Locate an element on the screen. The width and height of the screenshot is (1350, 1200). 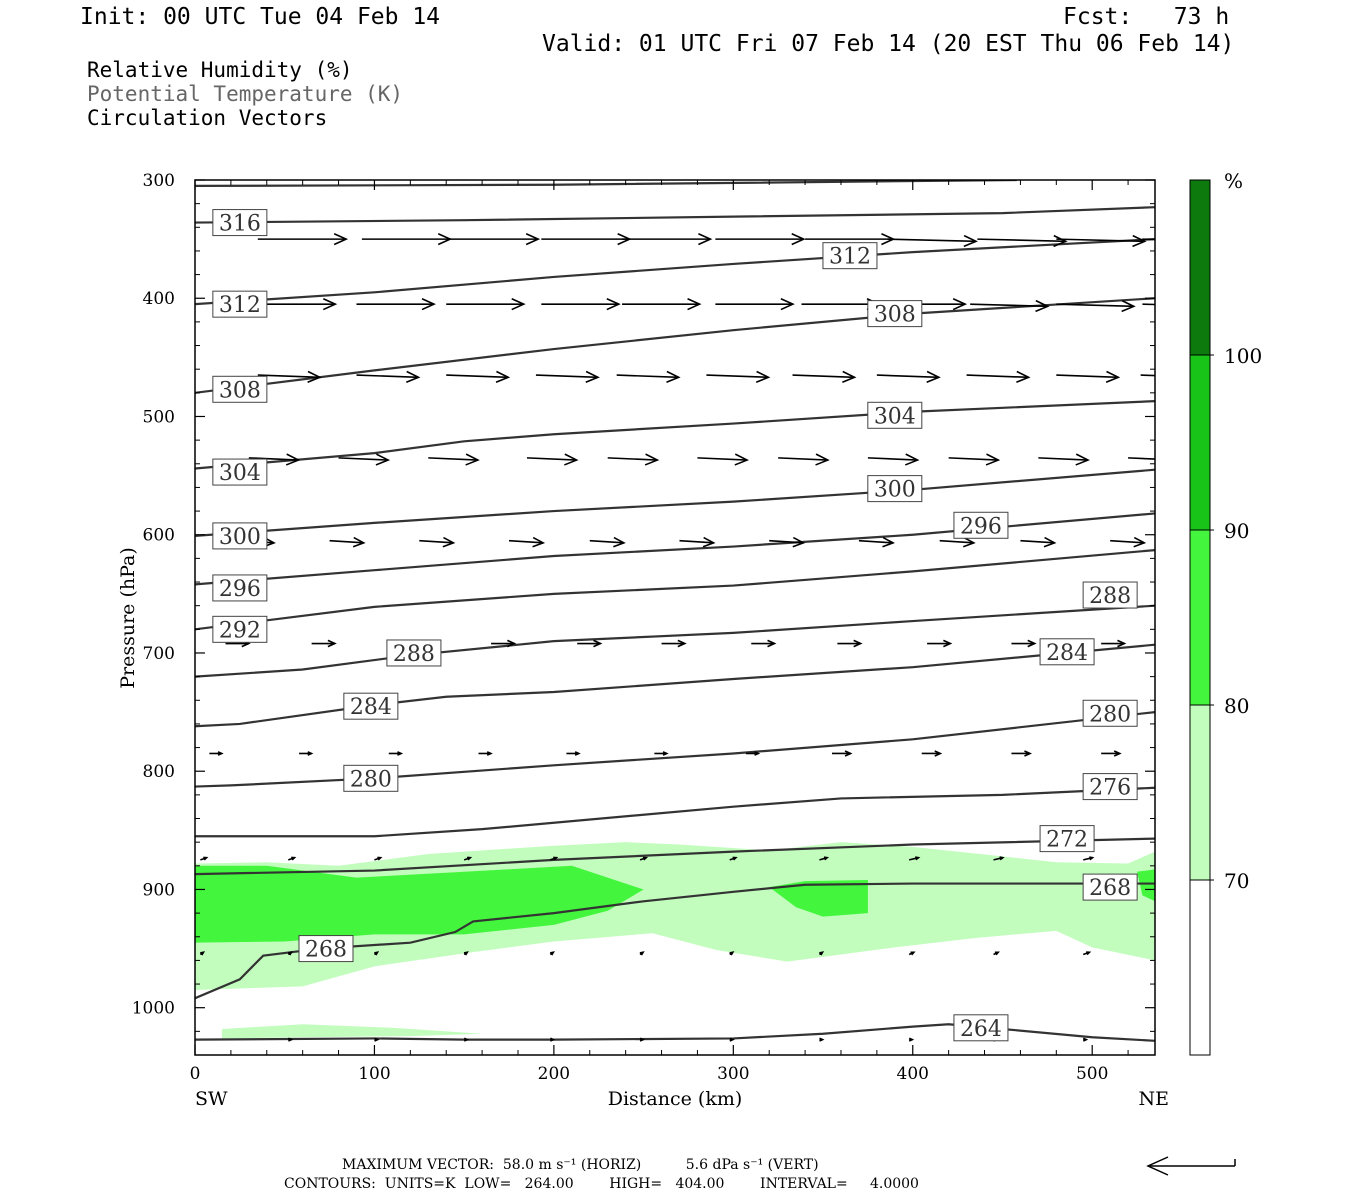
contour-label-text: 268 is located at coordinates (1110, 888).